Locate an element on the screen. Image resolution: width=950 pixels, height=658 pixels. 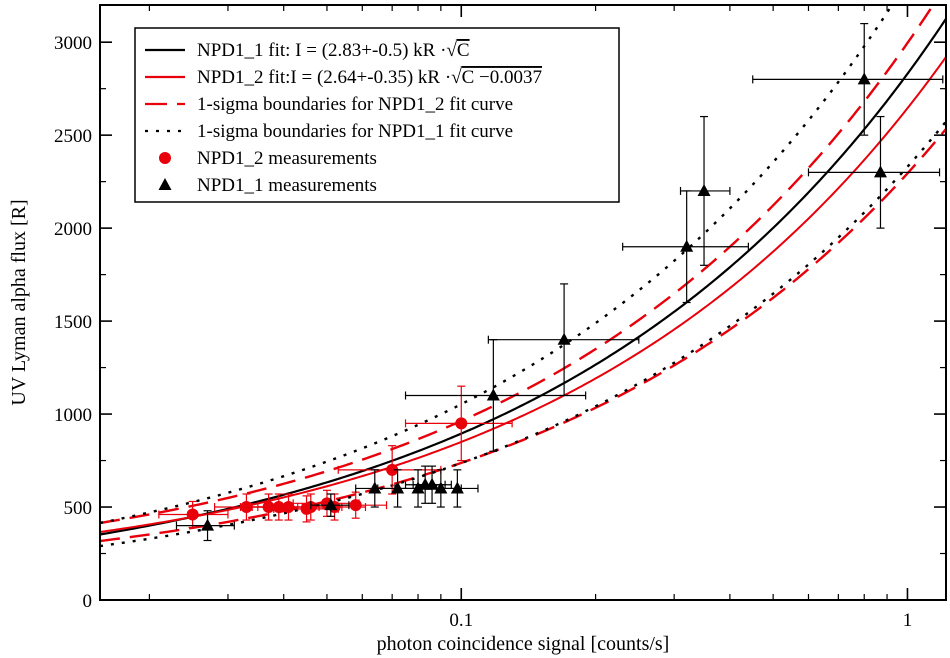
y-tick-label: 1500 is located at coordinates (73, 322).